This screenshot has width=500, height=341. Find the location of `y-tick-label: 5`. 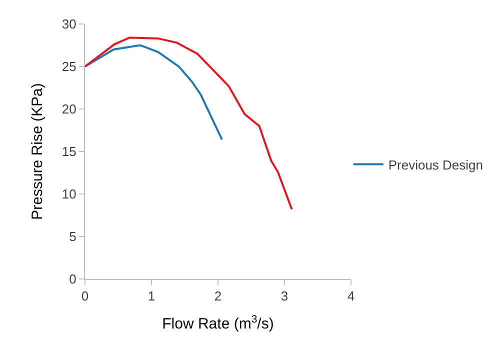

y-tick-label: 5 is located at coordinates (72, 236).